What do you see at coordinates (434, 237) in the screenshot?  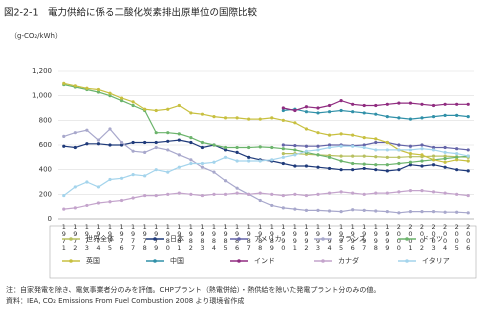 I see `x-tick-label: 2003` at bounding box center [434, 237].